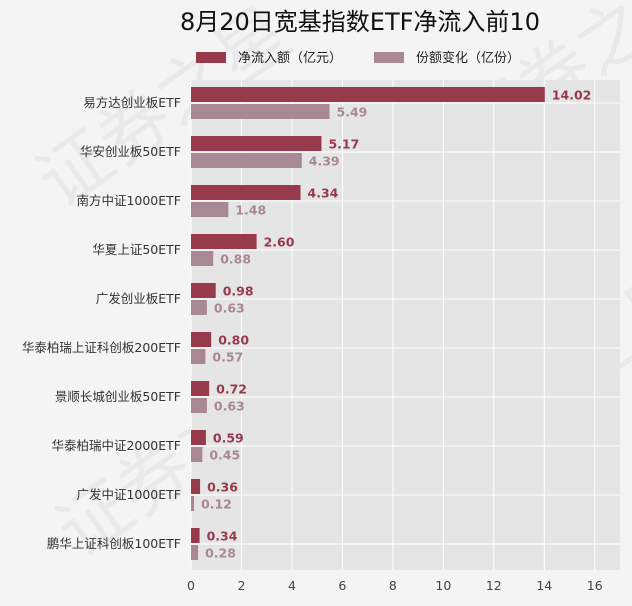  What do you see at coordinates (468, 58) in the screenshot?
I see `legend-label: 份额变化（亿份）` at bounding box center [468, 58].